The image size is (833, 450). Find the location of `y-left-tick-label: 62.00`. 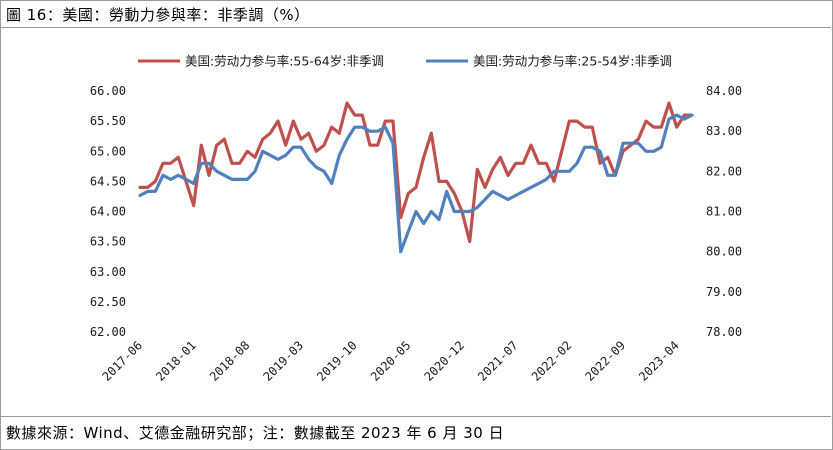

y-left-tick-label: 62.00 is located at coordinates (108, 332).